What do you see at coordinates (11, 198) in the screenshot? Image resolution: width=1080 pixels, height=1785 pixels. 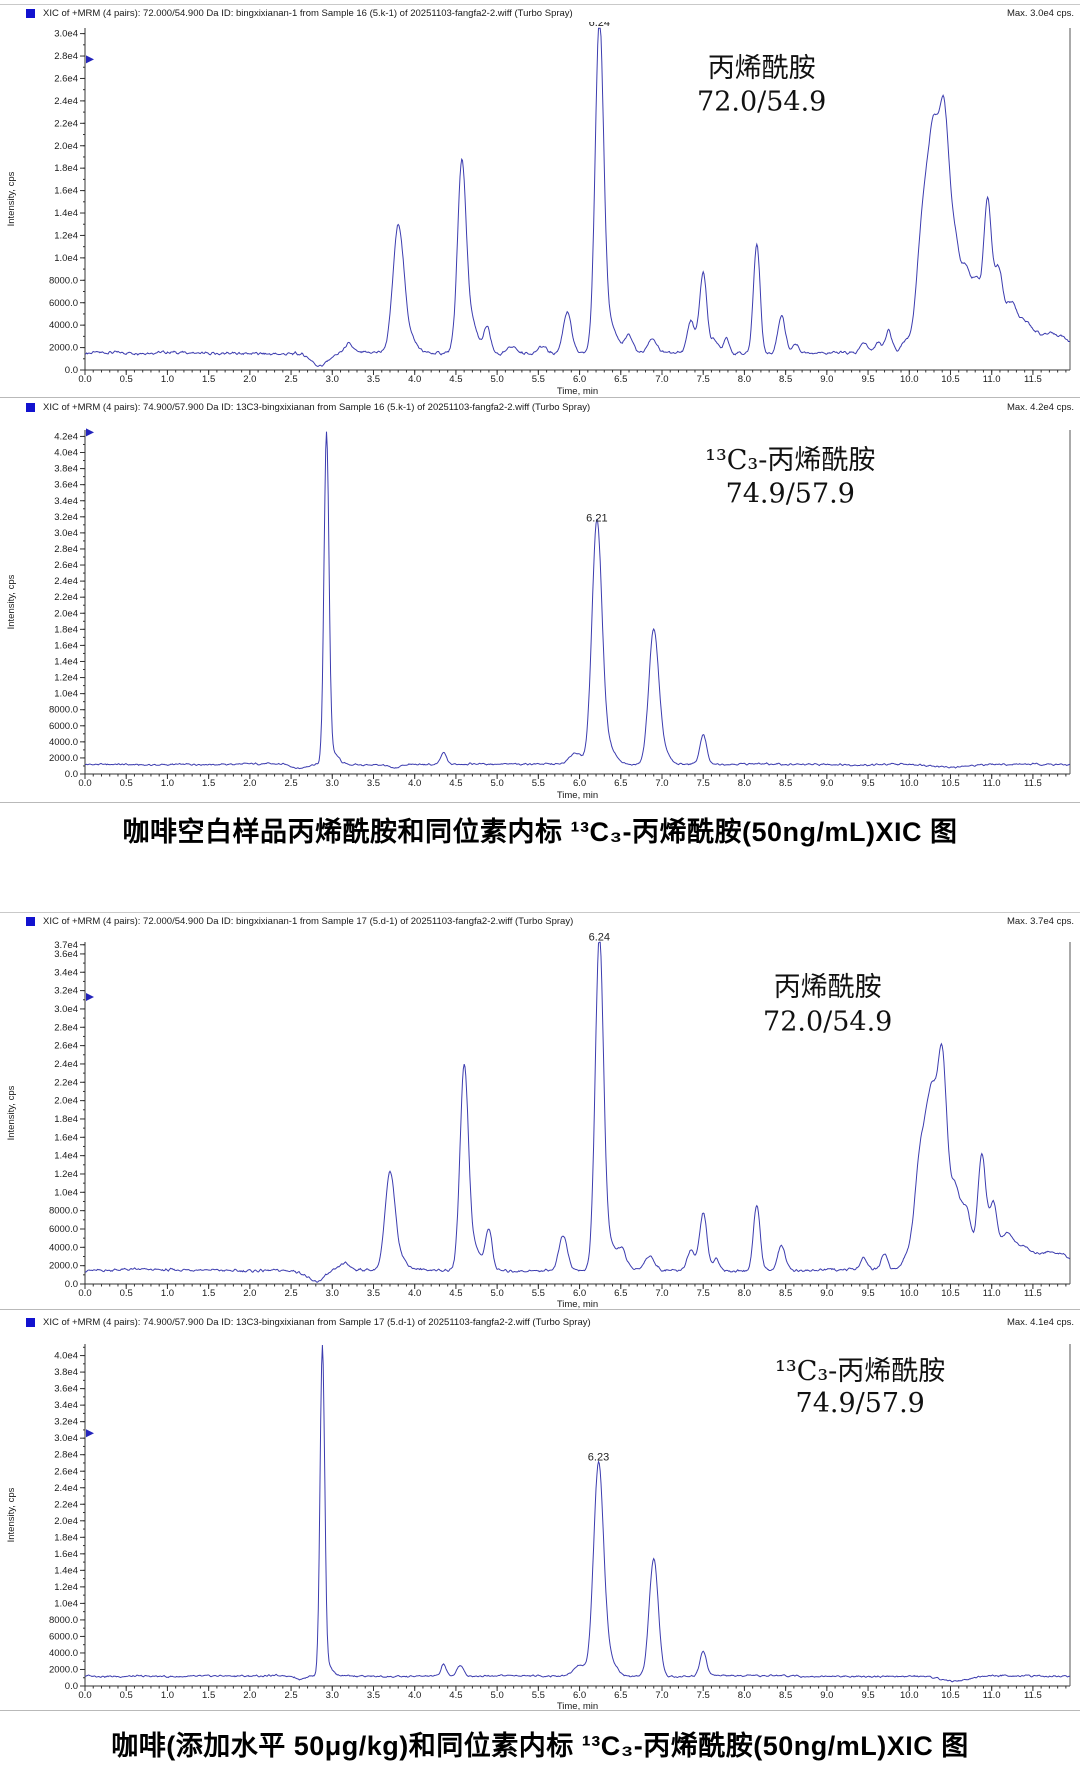 I see `y-axis-title: Intensity, cps` at bounding box center [11, 198].